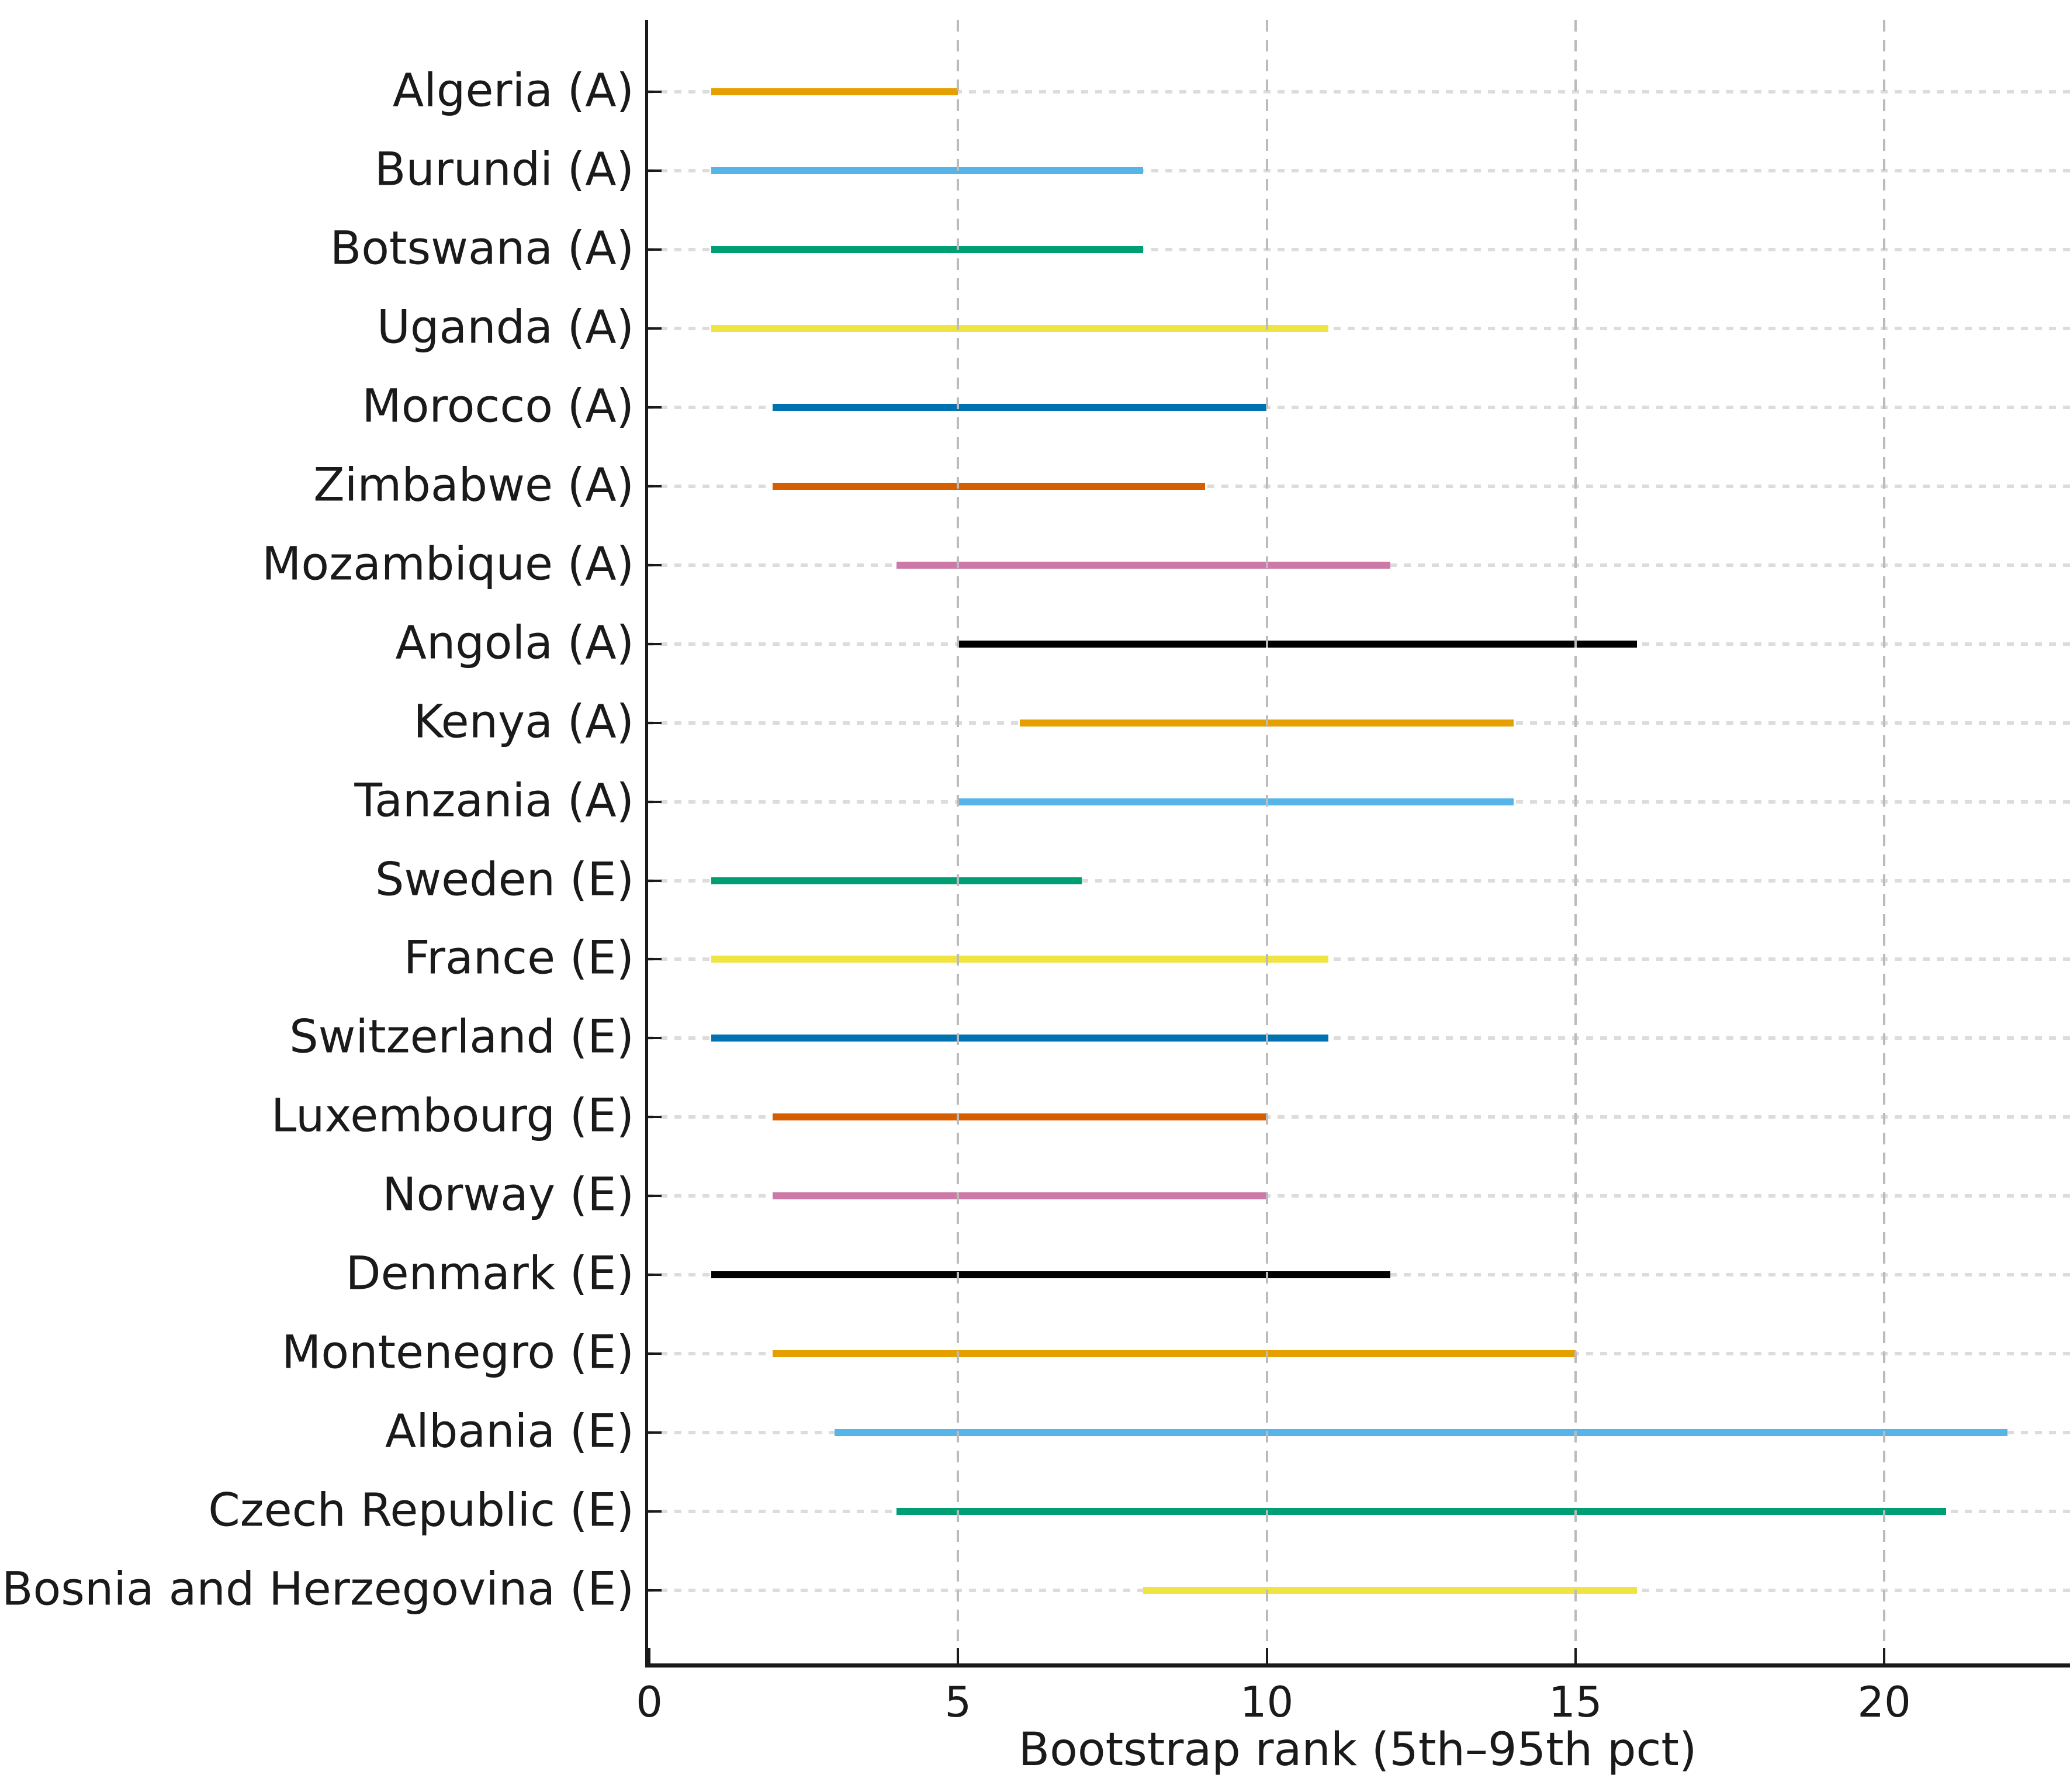 The height and width of the screenshot is (1792, 2070). I want to click on category-label: Bosnia and Herzegovina (E), so click(318, 1589).